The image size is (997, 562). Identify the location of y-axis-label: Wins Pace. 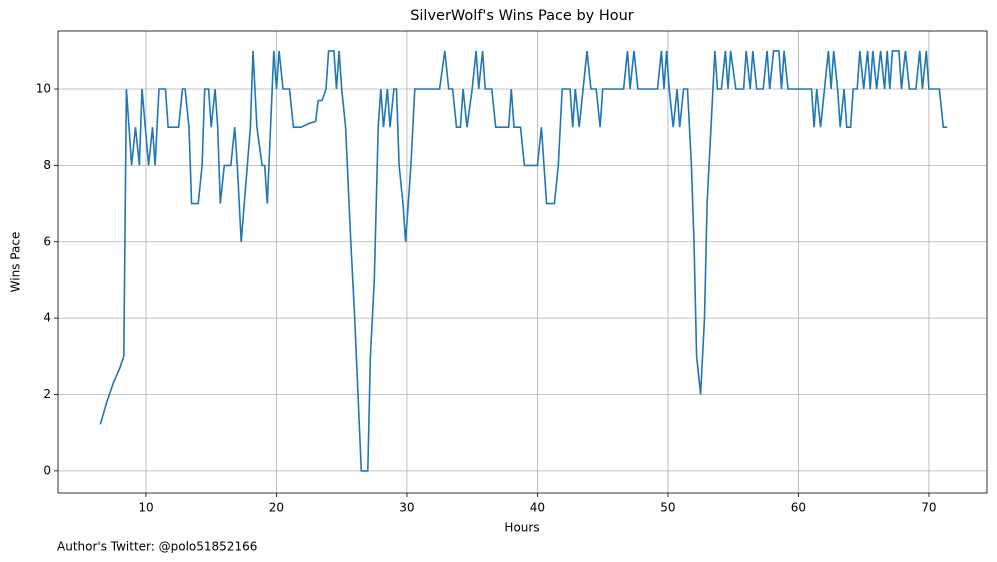
(16, 262).